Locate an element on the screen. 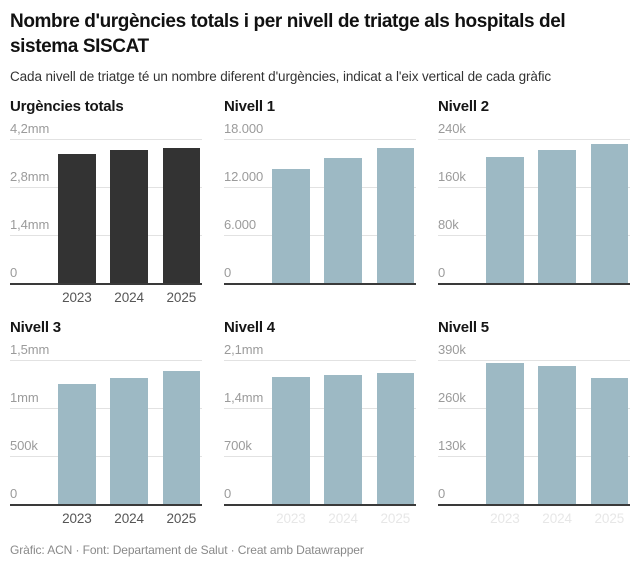 This screenshot has width=640, height=565. chart-nivell-4: Nivell 4 0 700k 1,4mm 2,1mm 2023 2024 2025 is located at coordinates (320, 423).